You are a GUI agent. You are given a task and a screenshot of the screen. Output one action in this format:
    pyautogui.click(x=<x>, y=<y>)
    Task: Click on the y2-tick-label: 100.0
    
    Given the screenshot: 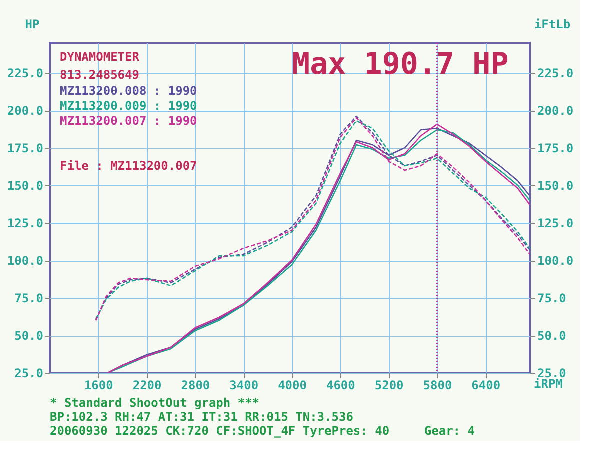 What is the action you would take?
    pyautogui.click(x=556, y=261)
    